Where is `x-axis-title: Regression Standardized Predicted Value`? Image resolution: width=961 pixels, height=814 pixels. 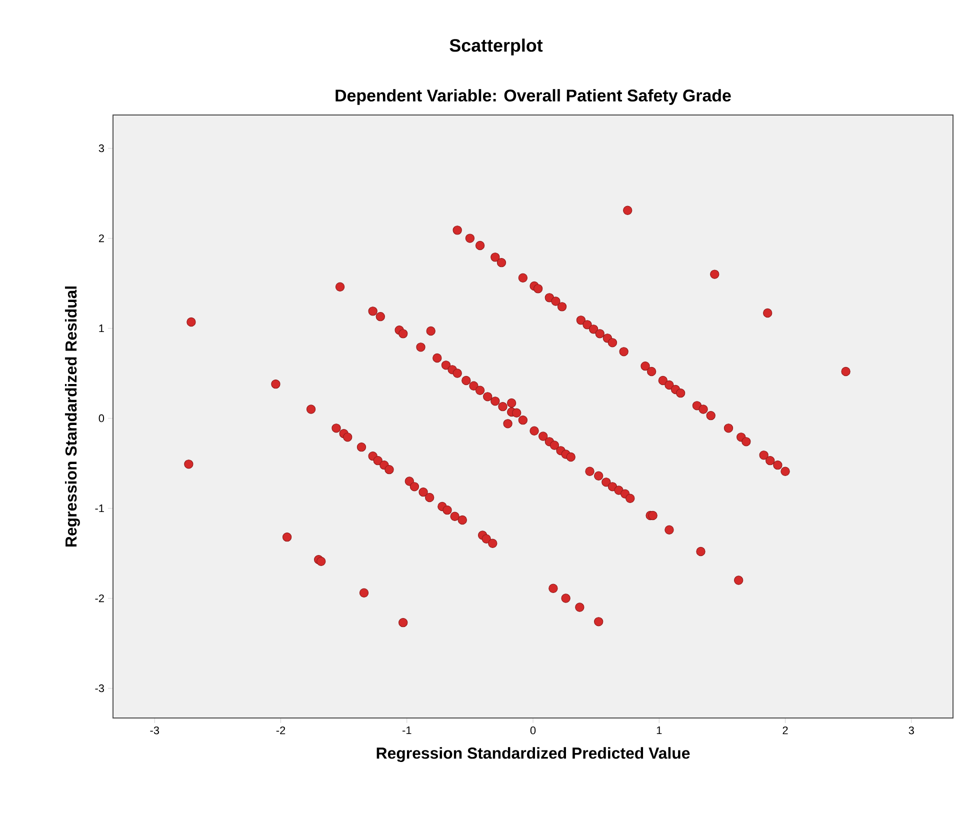 x-axis-title: Regression Standardized Predicted Value is located at coordinates (533, 754).